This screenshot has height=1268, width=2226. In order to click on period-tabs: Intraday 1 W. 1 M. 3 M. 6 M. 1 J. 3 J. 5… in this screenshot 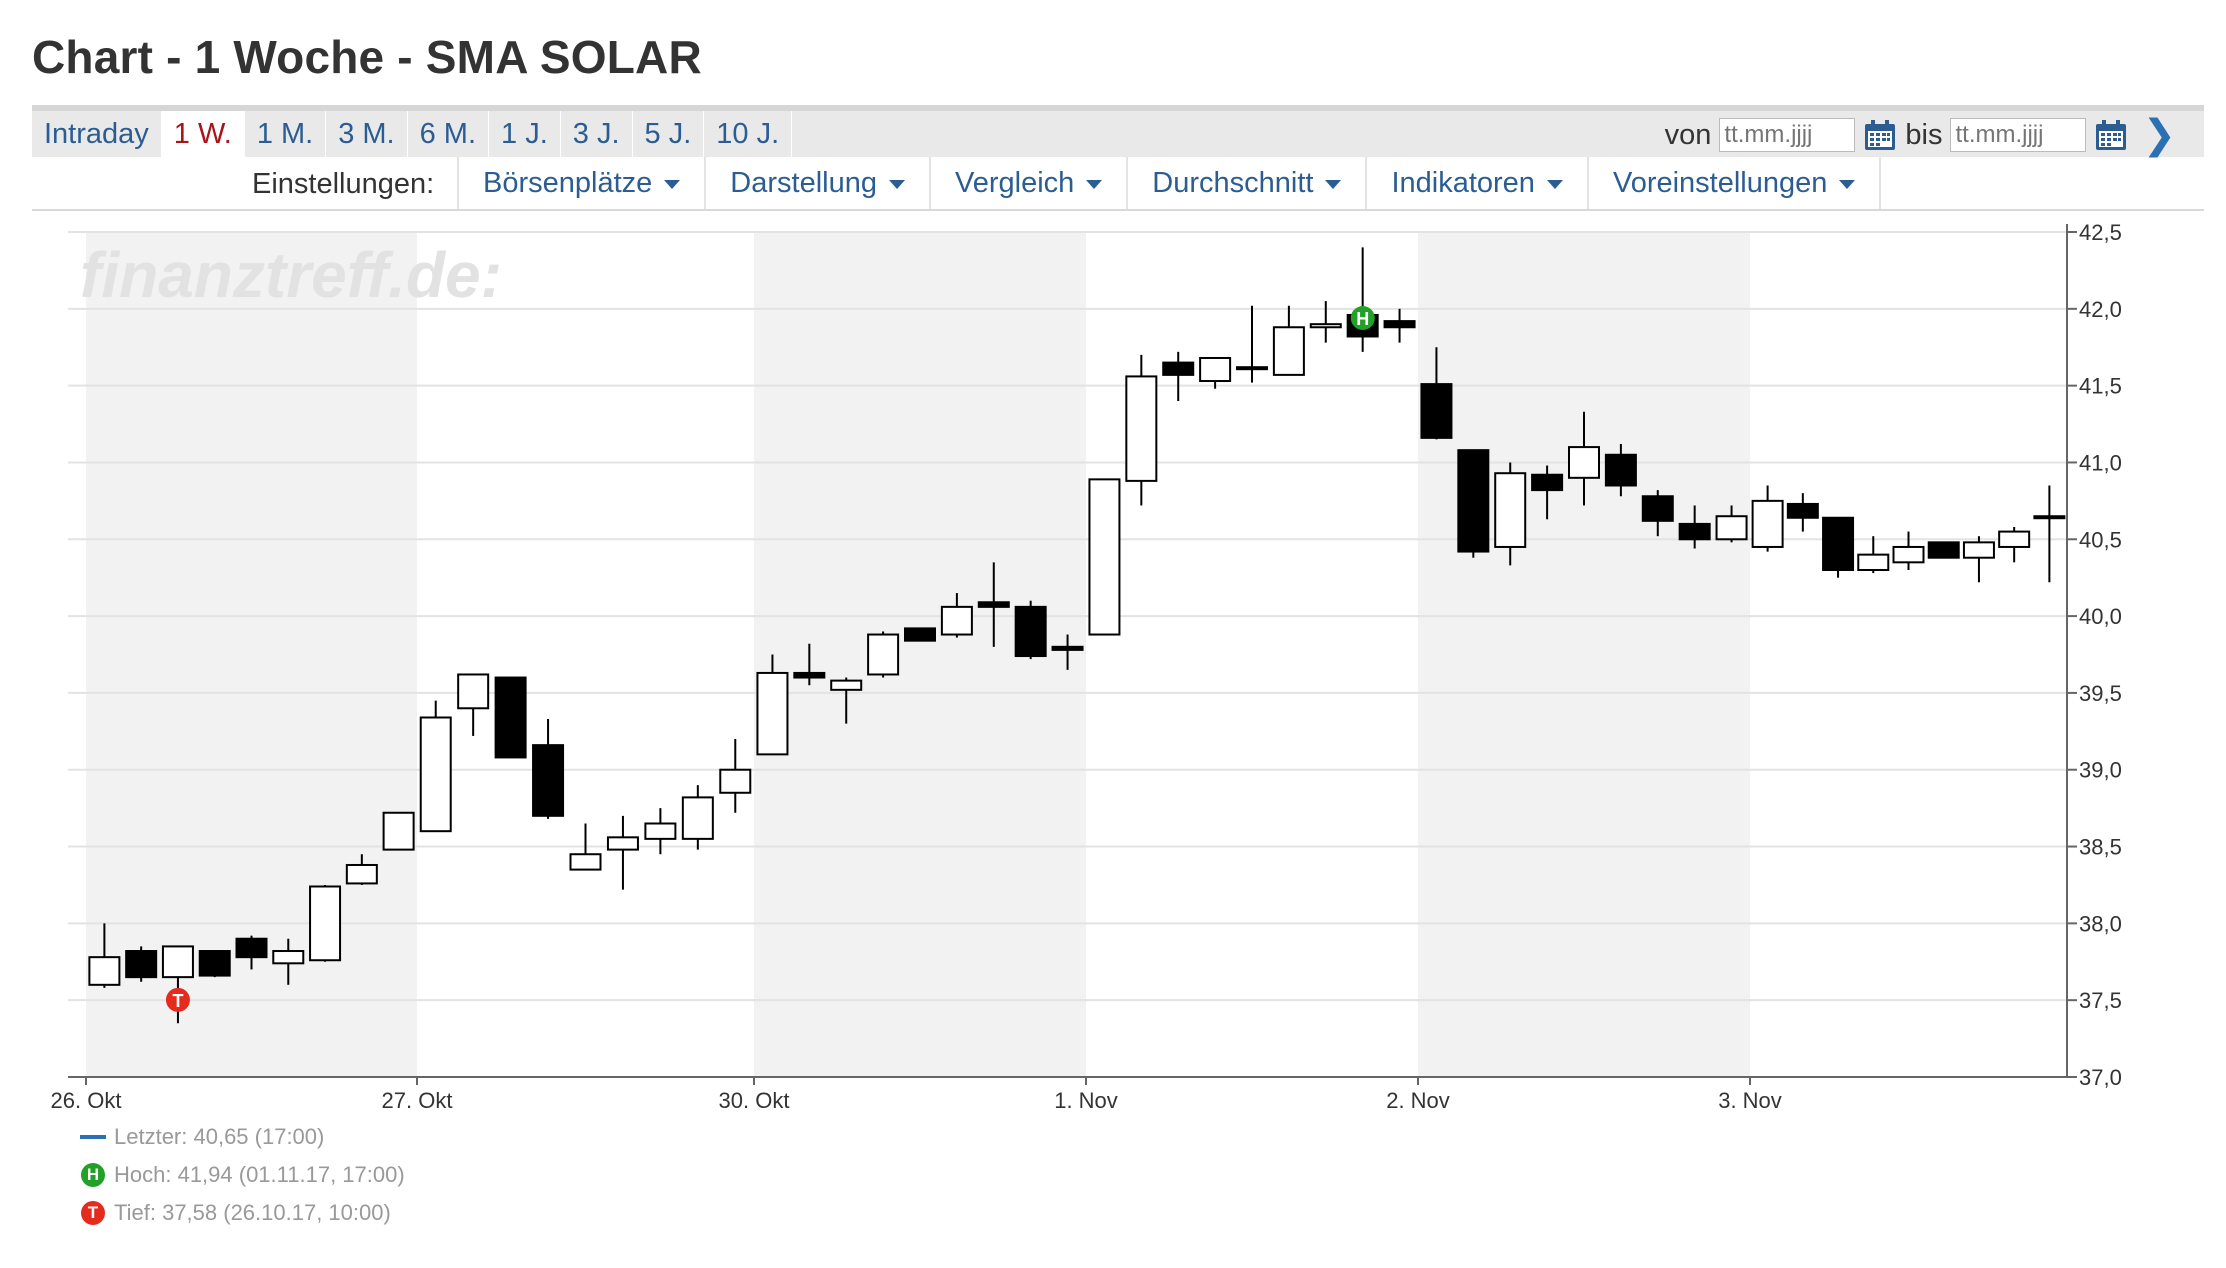, I will do `click(412, 134)`.